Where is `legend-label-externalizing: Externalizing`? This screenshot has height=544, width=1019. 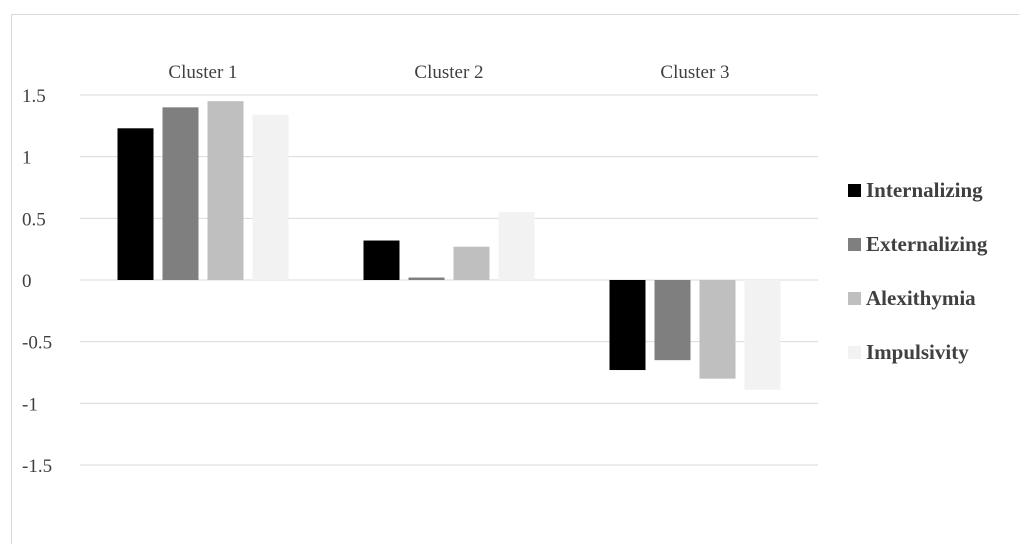 legend-label-externalizing: Externalizing is located at coordinates (927, 244).